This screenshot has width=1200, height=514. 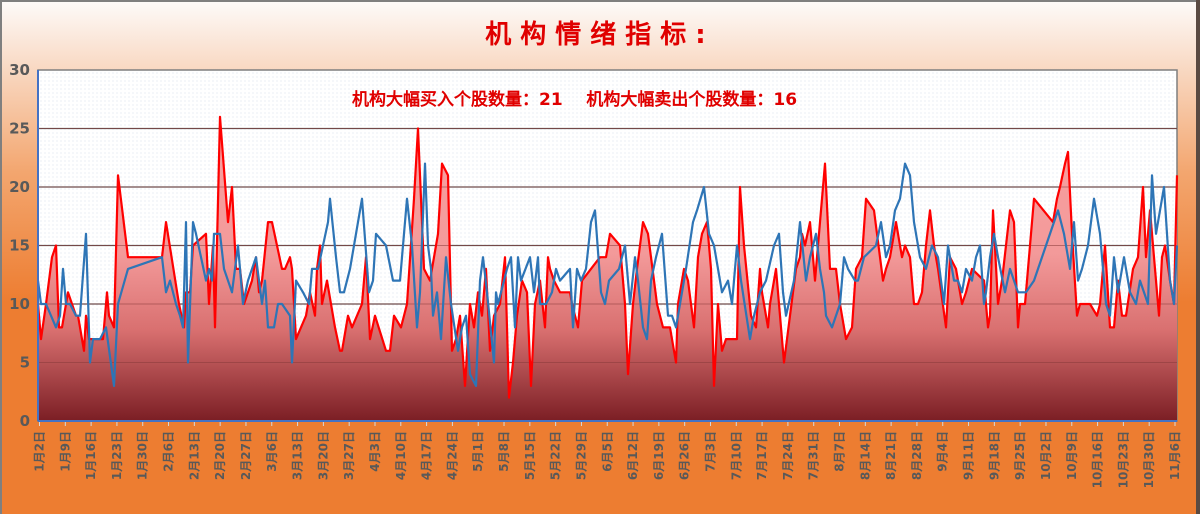 I want to click on x-tick-label: 3月20日, so click(x=323, y=455).